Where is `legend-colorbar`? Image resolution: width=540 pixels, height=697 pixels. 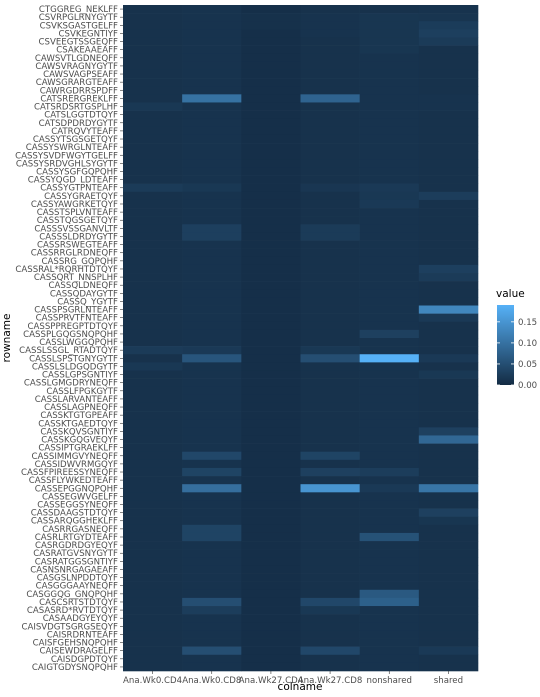 legend-colorbar is located at coordinates (505, 345).